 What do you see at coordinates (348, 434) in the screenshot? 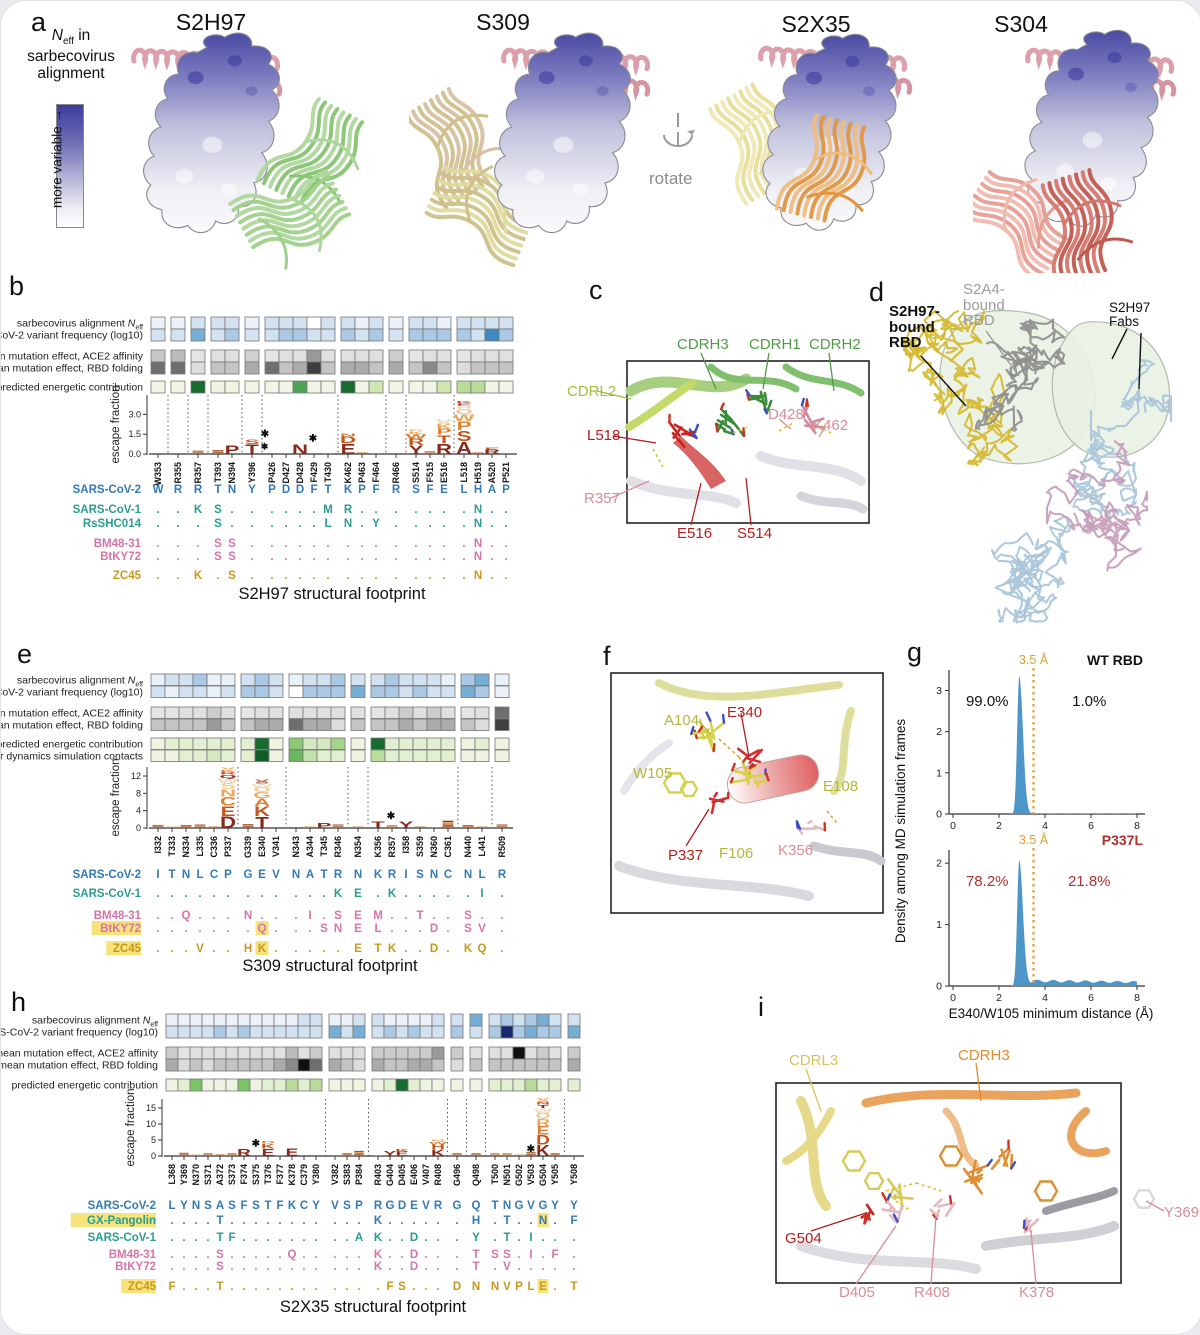
I see `logo-letter: N` at bounding box center [348, 434].